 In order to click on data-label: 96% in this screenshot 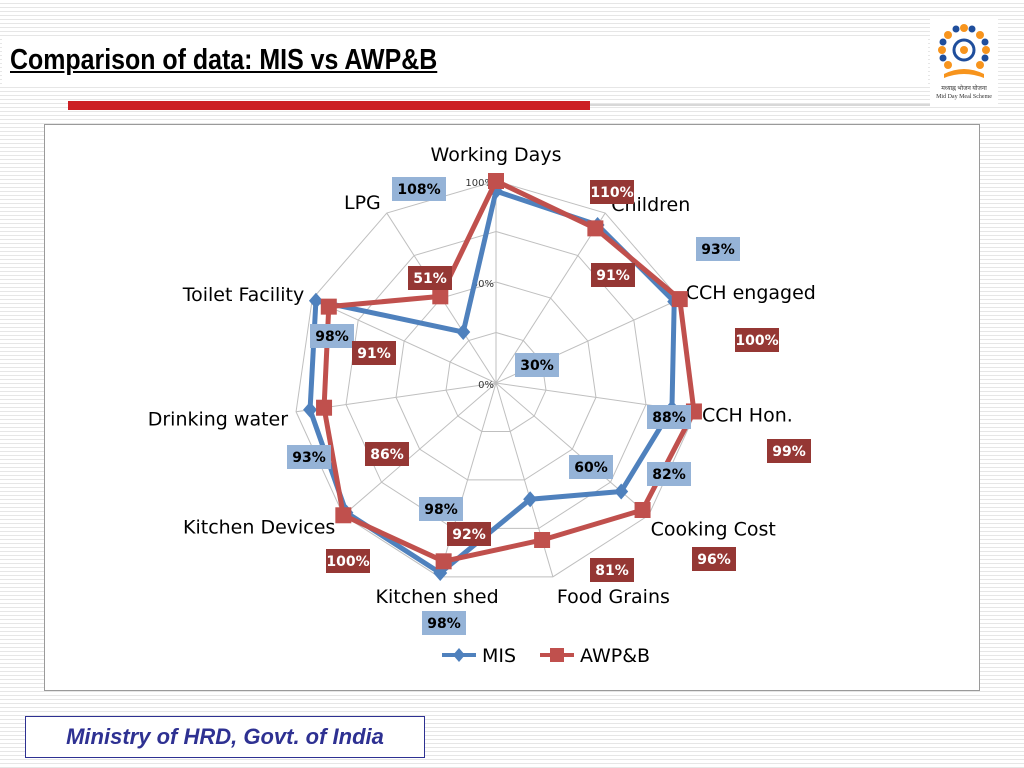, I will do `click(714, 560)`.